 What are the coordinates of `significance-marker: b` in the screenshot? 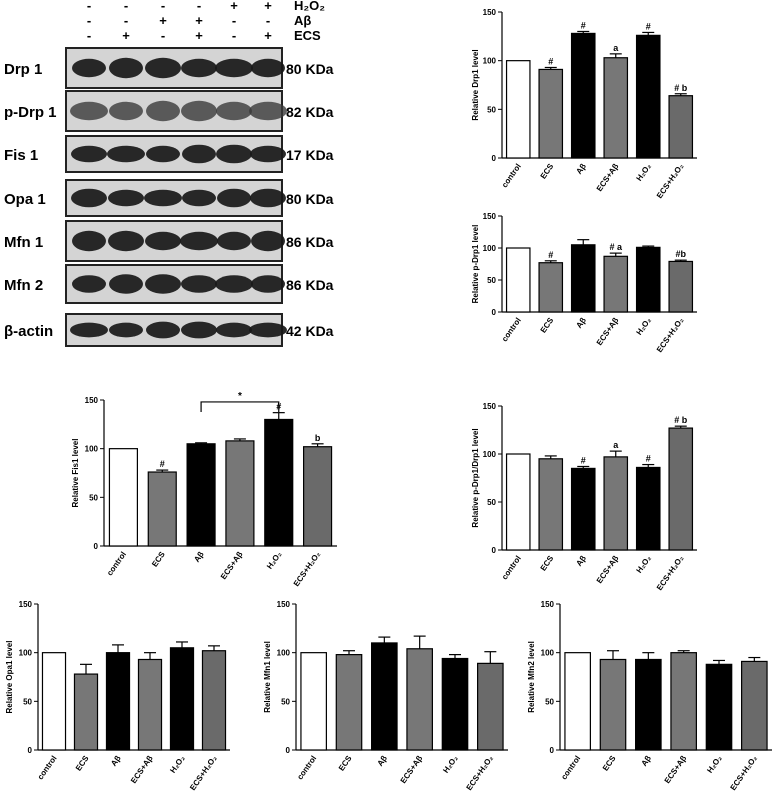 It's located at (318, 438).